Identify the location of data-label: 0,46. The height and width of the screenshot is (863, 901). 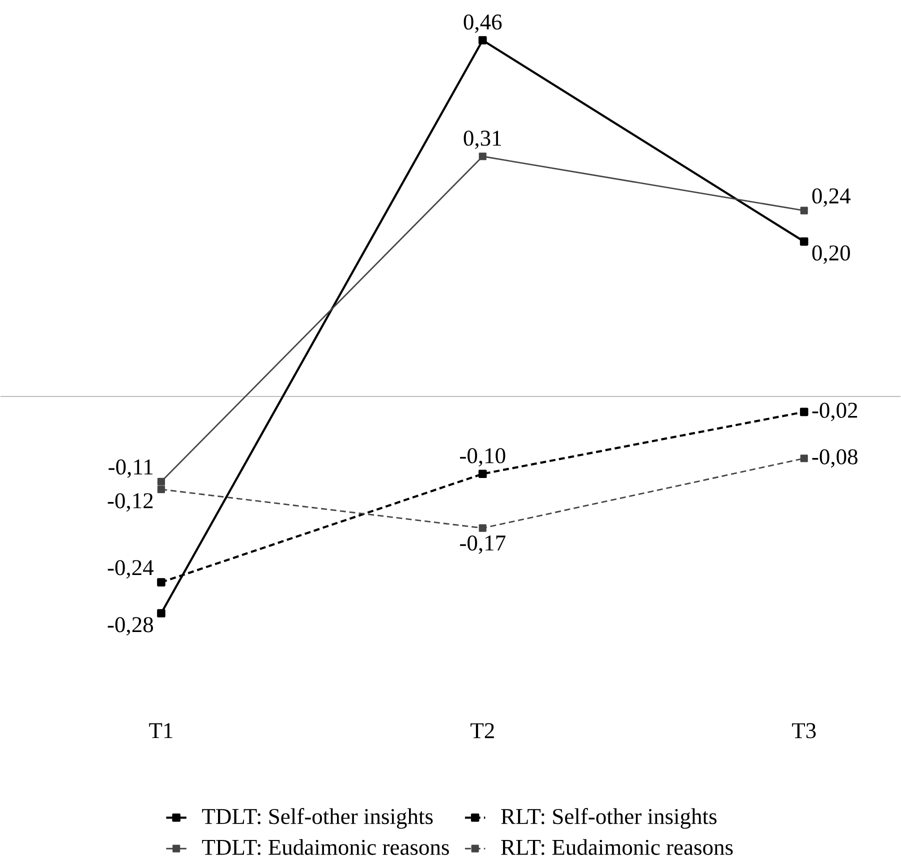
(483, 23).